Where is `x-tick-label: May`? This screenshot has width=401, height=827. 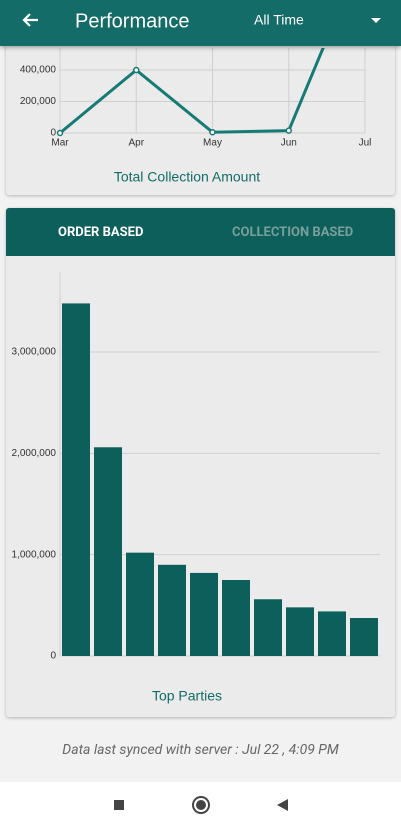 x-tick-label: May is located at coordinates (212, 143).